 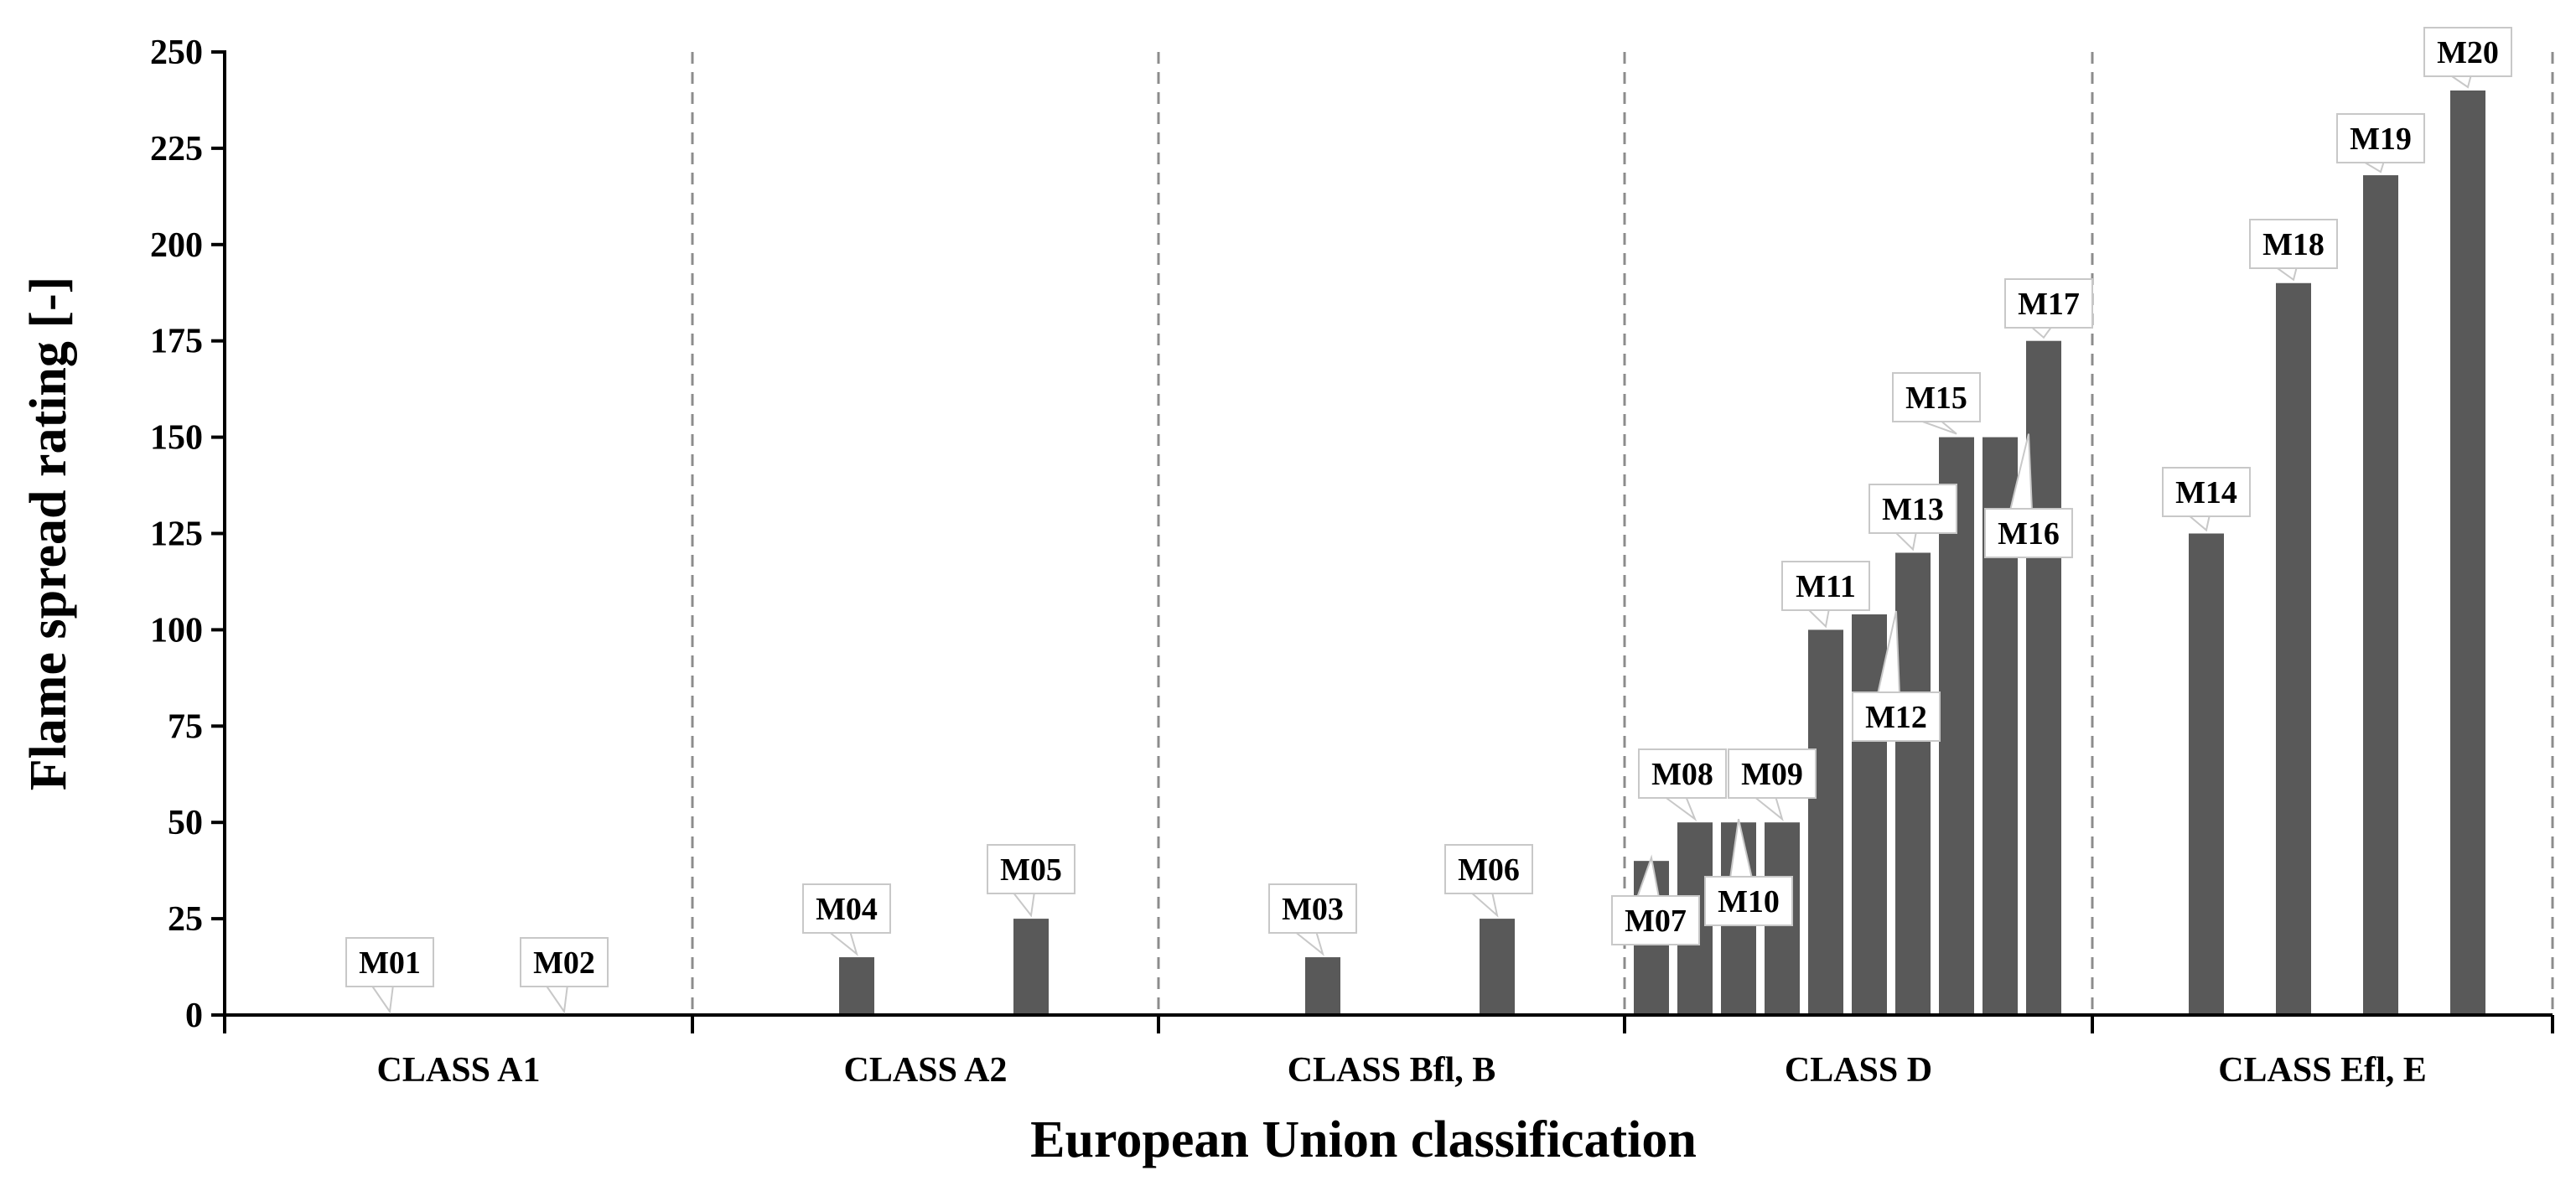 I want to click on bar-label: M13, so click(x=1913, y=510).